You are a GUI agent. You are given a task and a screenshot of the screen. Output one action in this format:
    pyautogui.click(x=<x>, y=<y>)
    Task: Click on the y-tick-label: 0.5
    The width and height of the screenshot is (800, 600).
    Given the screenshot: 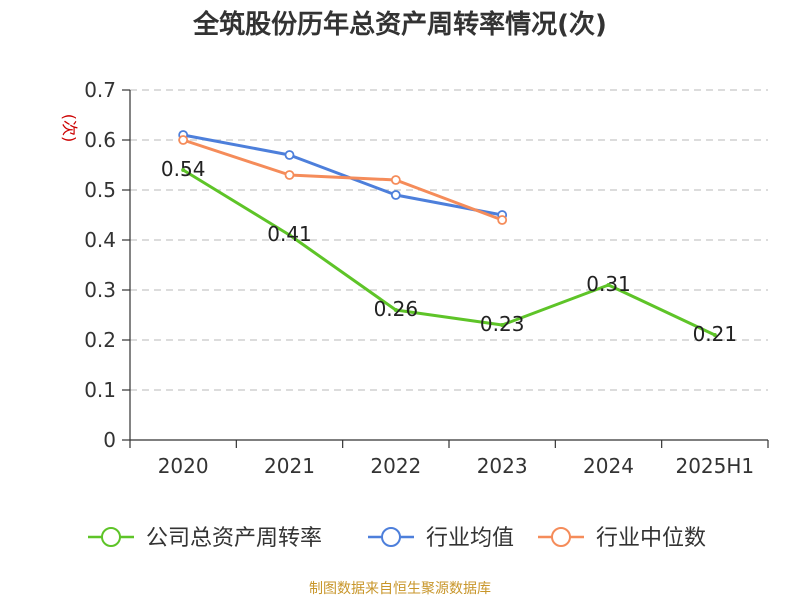 What is the action you would take?
    pyautogui.click(x=100, y=190)
    